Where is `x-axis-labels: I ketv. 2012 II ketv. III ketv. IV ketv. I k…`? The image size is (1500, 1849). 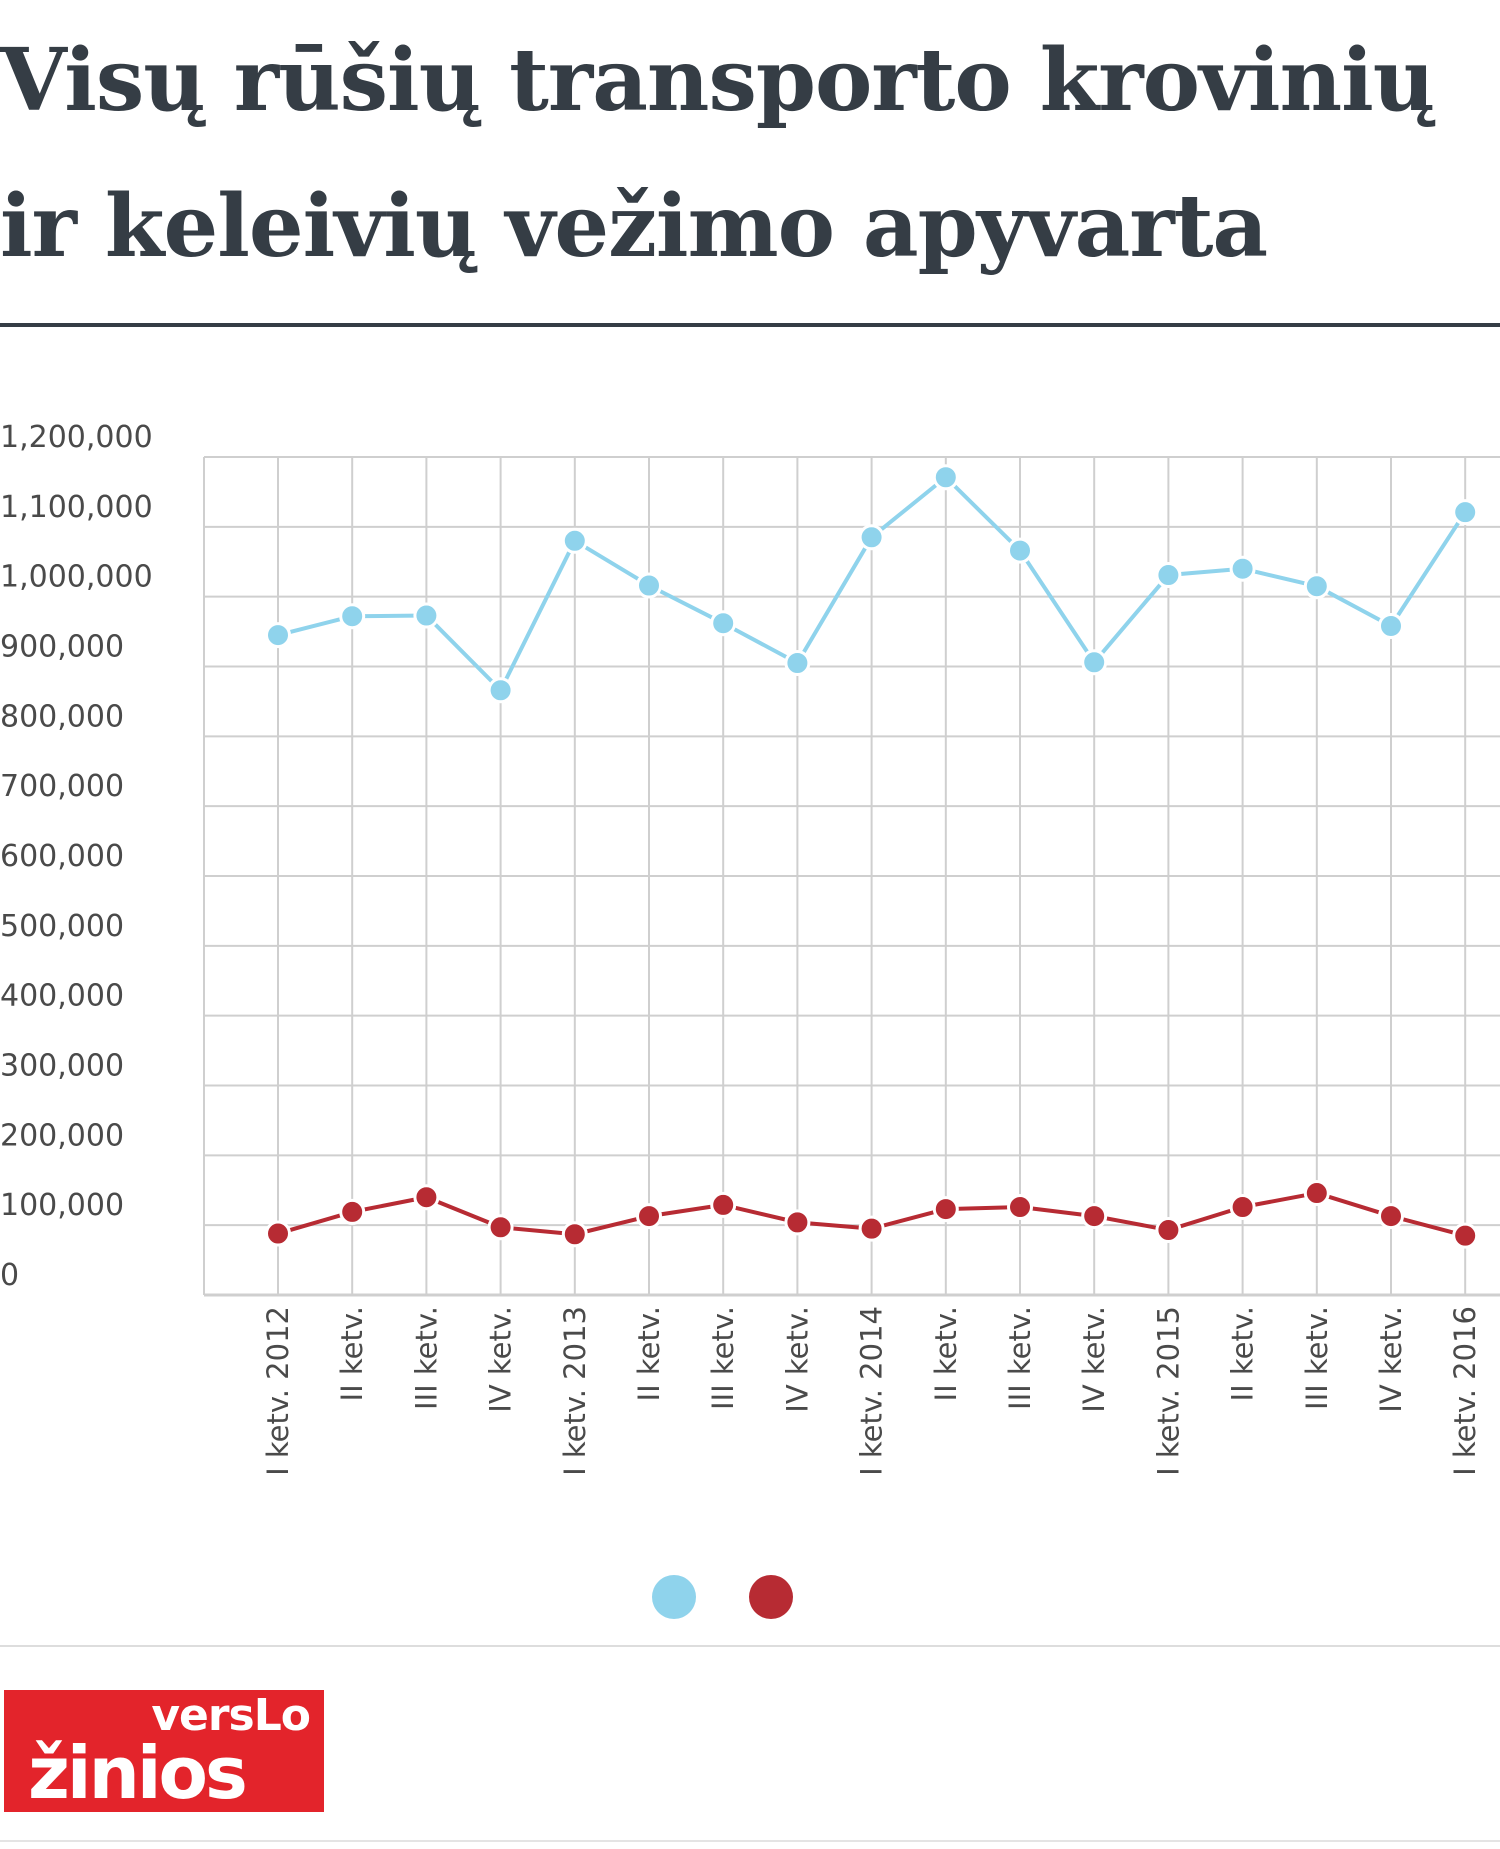 x-axis-labels: I ketv. 2012 II ketv. III ketv. IV ketv. I k… is located at coordinates (871, 1391).